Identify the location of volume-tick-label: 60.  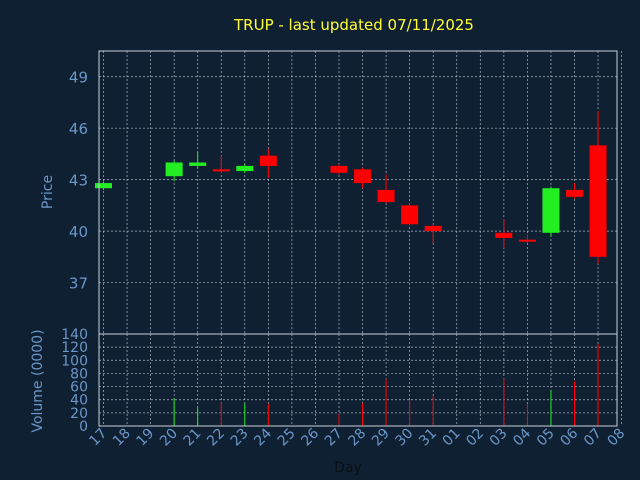
(79, 388).